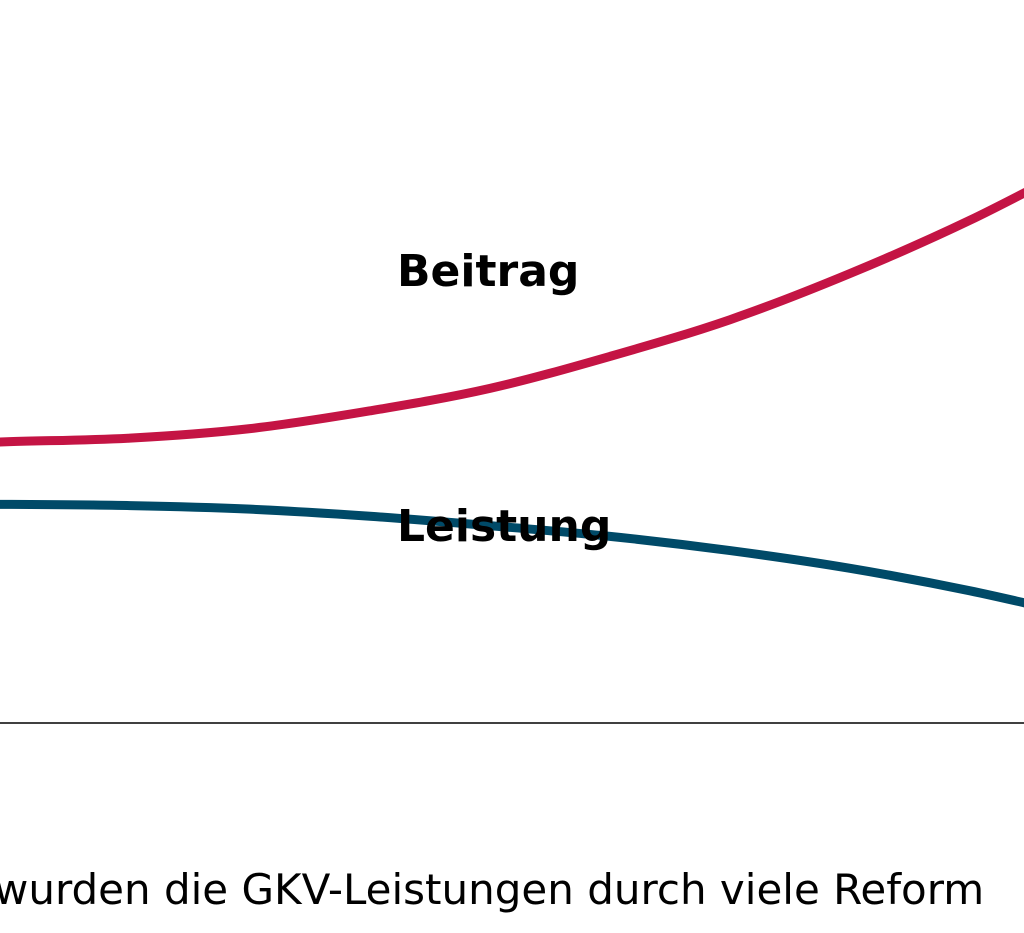  Describe the element at coordinates (504, 526) in the screenshot. I see `leistung-label: Leistung` at that location.